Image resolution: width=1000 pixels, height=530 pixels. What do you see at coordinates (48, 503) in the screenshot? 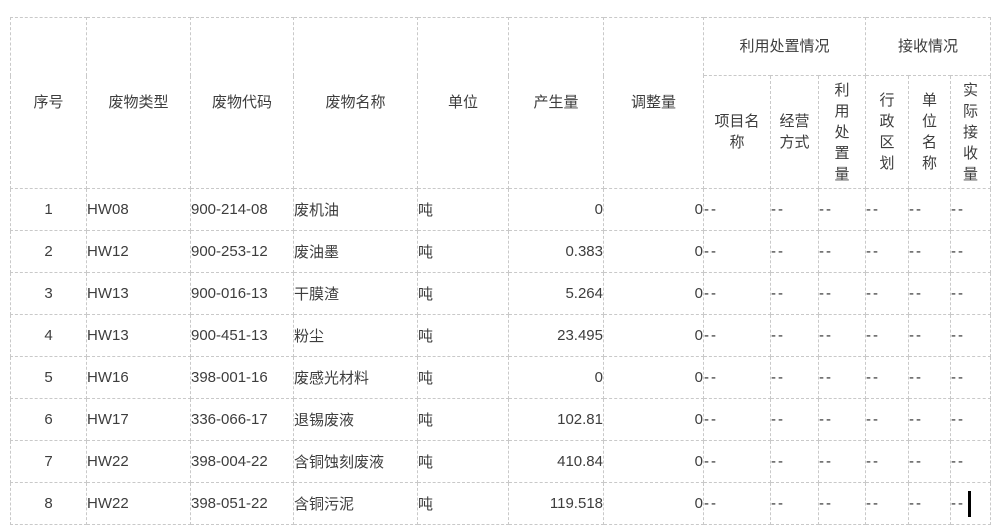
I see `cell-seq: 8` at bounding box center [48, 503].